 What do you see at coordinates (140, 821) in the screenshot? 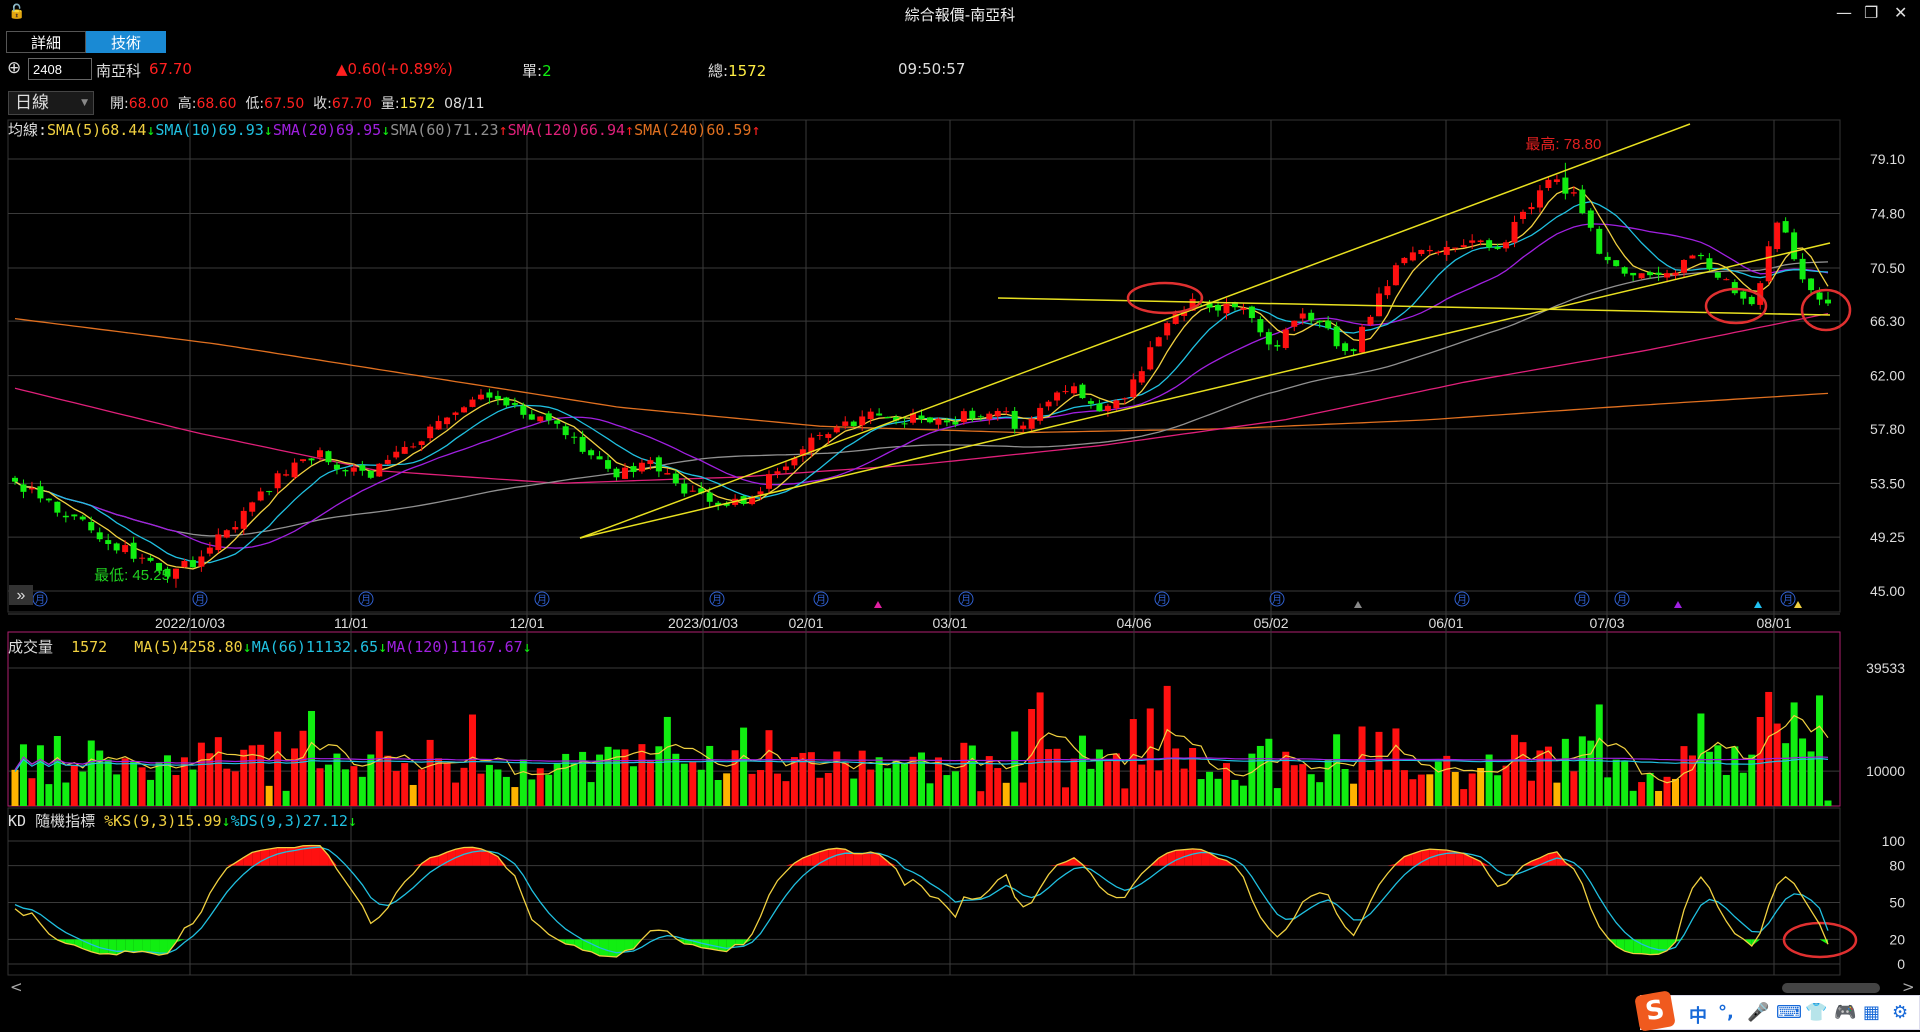
I see `kd-legend-label: %KS(9,3)` at bounding box center [140, 821].